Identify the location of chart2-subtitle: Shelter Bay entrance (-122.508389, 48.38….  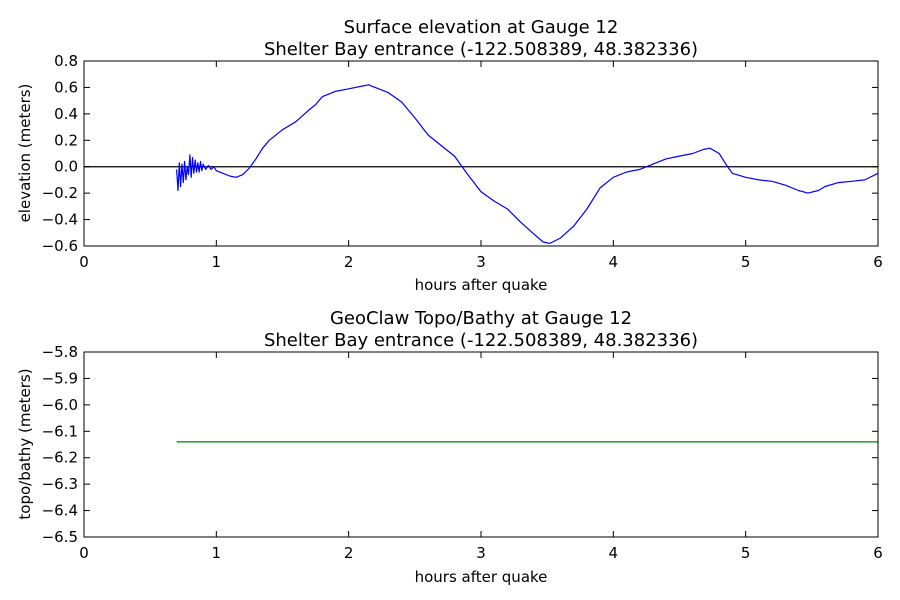
(481, 340).